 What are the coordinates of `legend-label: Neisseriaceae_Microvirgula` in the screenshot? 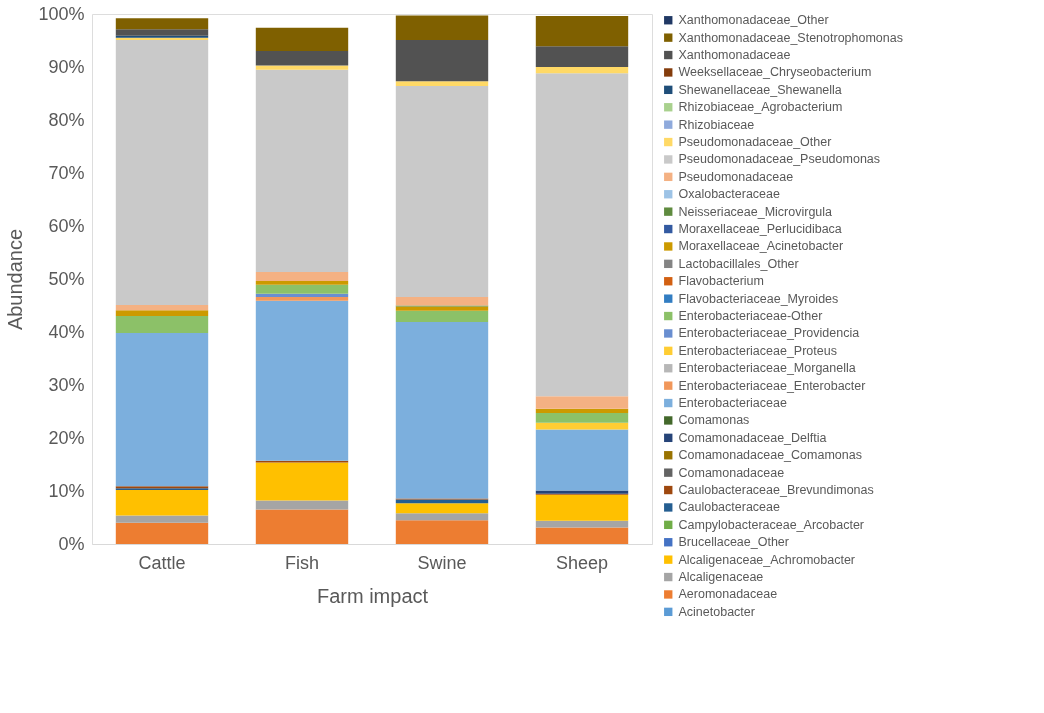 It's located at (755, 211).